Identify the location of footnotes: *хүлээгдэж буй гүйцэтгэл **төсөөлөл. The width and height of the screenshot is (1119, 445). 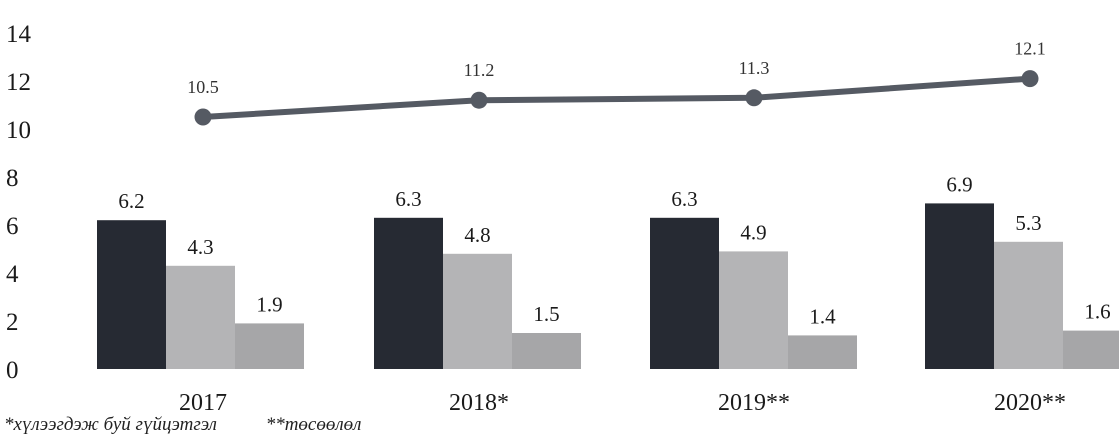
(204, 425).